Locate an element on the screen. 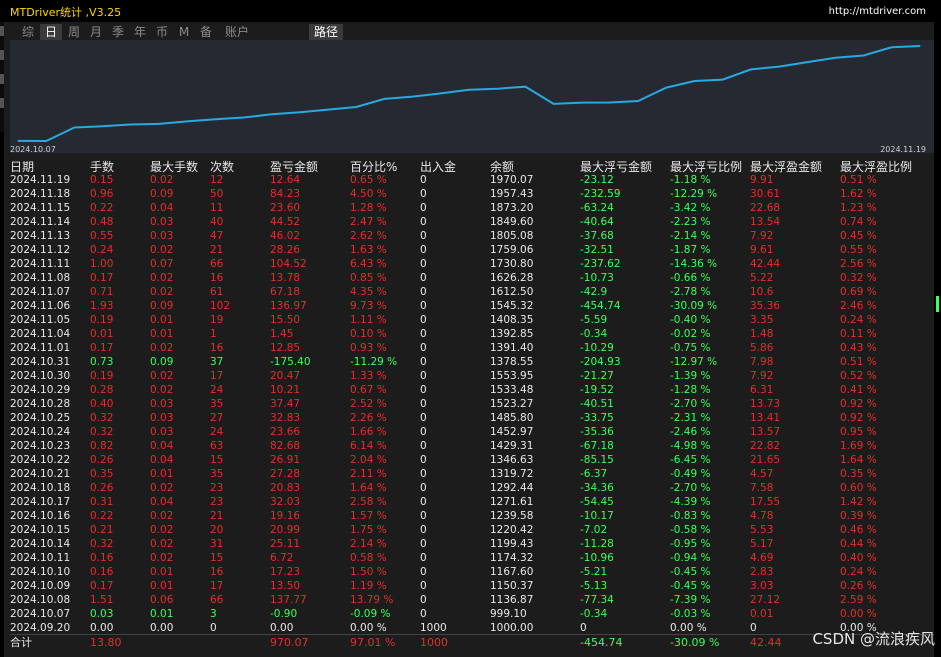  chart-start-date: 2024.10.07 is located at coordinates (33, 149).